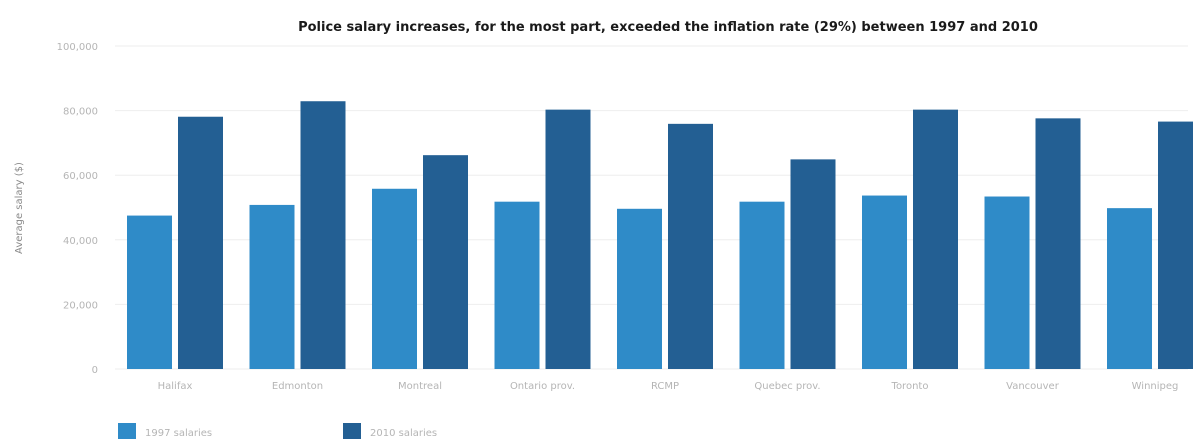 The image size is (1193, 439). What do you see at coordinates (665, 386) in the screenshot?
I see `x-category-label: RCMP` at bounding box center [665, 386].